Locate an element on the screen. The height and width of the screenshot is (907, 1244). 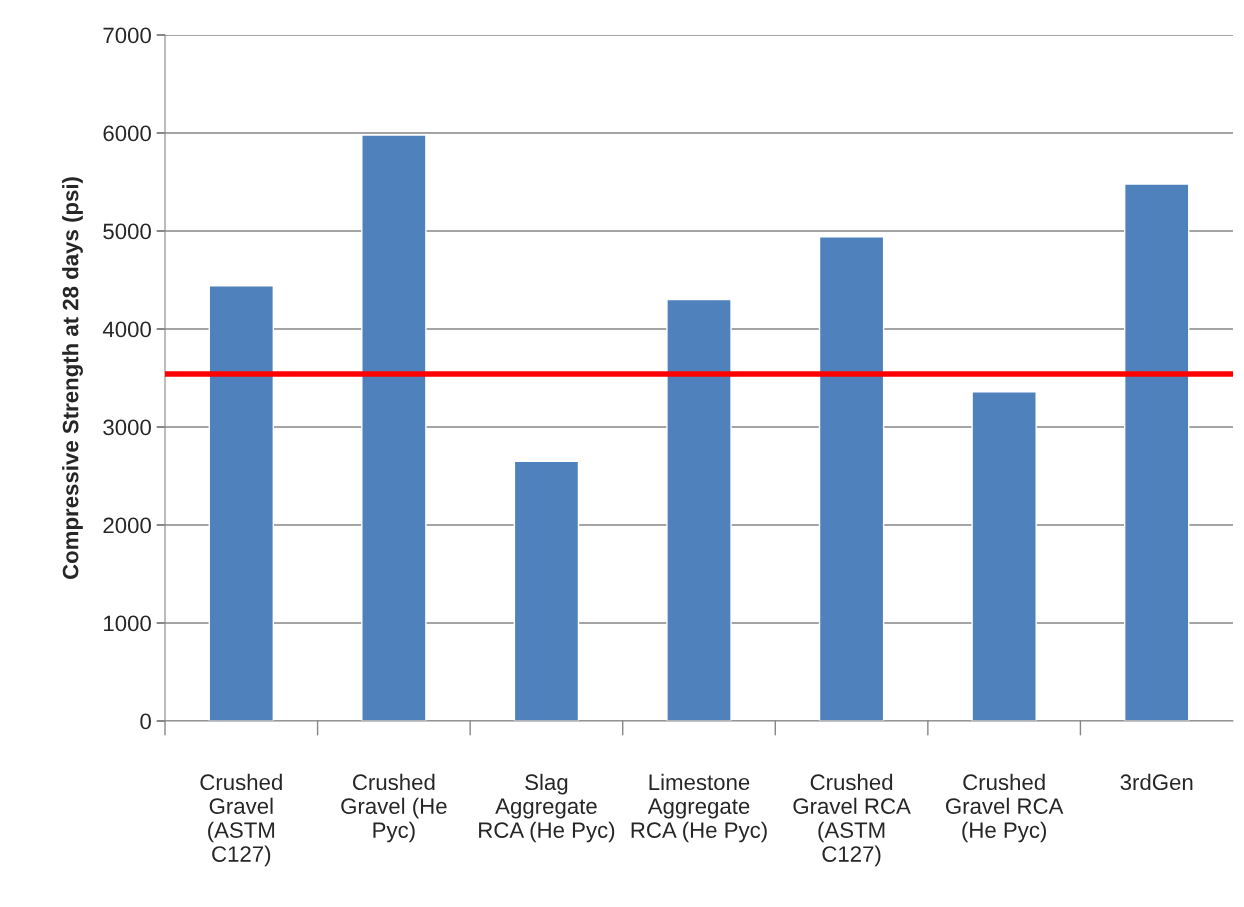
y-tick-label: 7000 is located at coordinates (127, 35).